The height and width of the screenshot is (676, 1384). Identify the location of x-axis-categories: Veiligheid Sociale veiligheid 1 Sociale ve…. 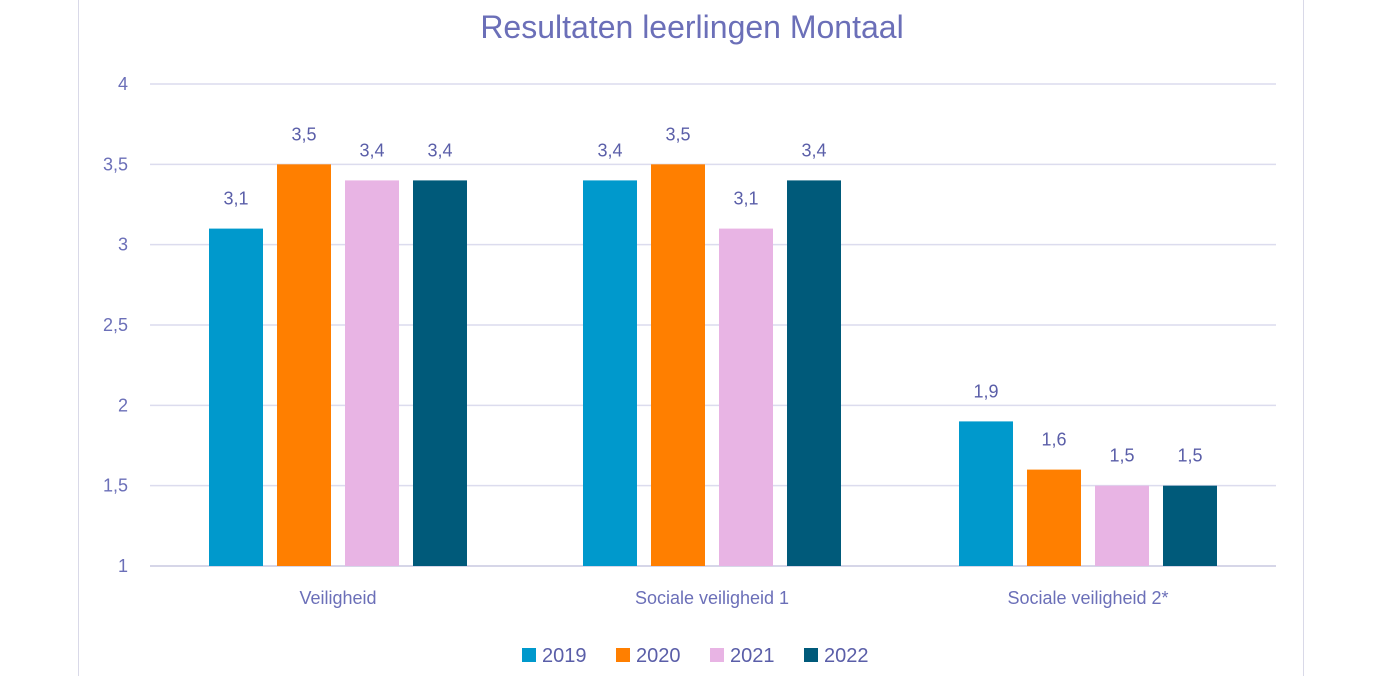
(733, 598).